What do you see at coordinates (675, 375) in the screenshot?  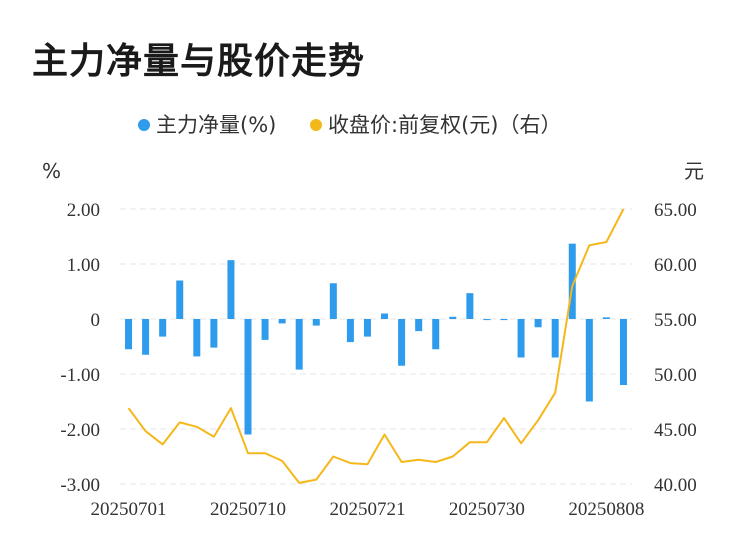 I see `right-tick-label: 50.00` at bounding box center [675, 375].